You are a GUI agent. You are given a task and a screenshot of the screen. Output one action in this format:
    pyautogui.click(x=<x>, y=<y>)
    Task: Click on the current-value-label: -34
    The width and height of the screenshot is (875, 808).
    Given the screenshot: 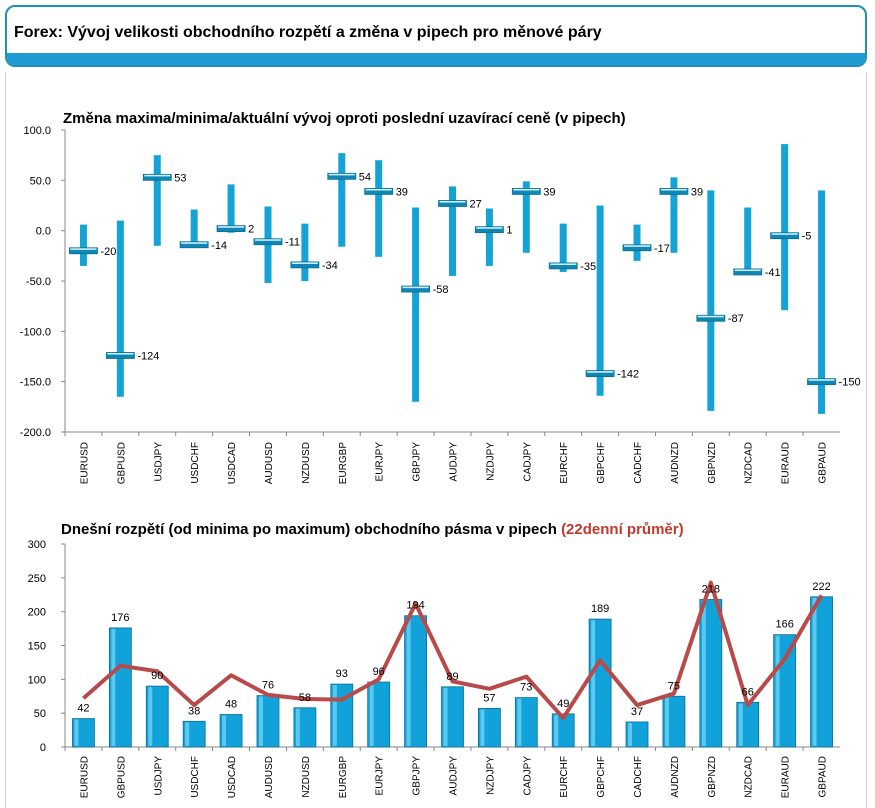 What is the action you would take?
    pyautogui.click(x=330, y=266)
    